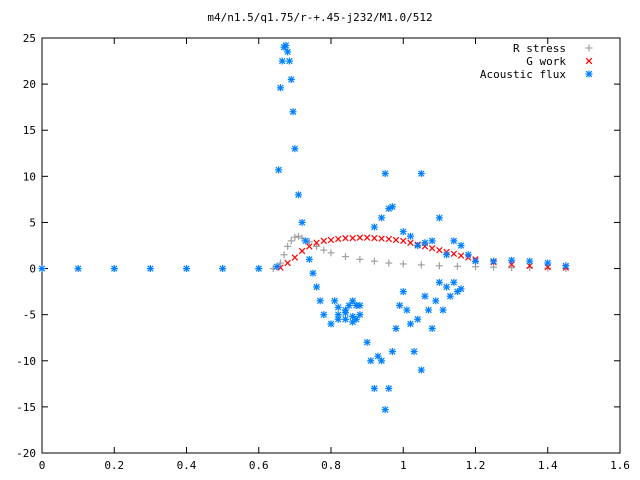  Describe the element at coordinates (29, 176) in the screenshot. I see `y-tick-label: 10` at that location.